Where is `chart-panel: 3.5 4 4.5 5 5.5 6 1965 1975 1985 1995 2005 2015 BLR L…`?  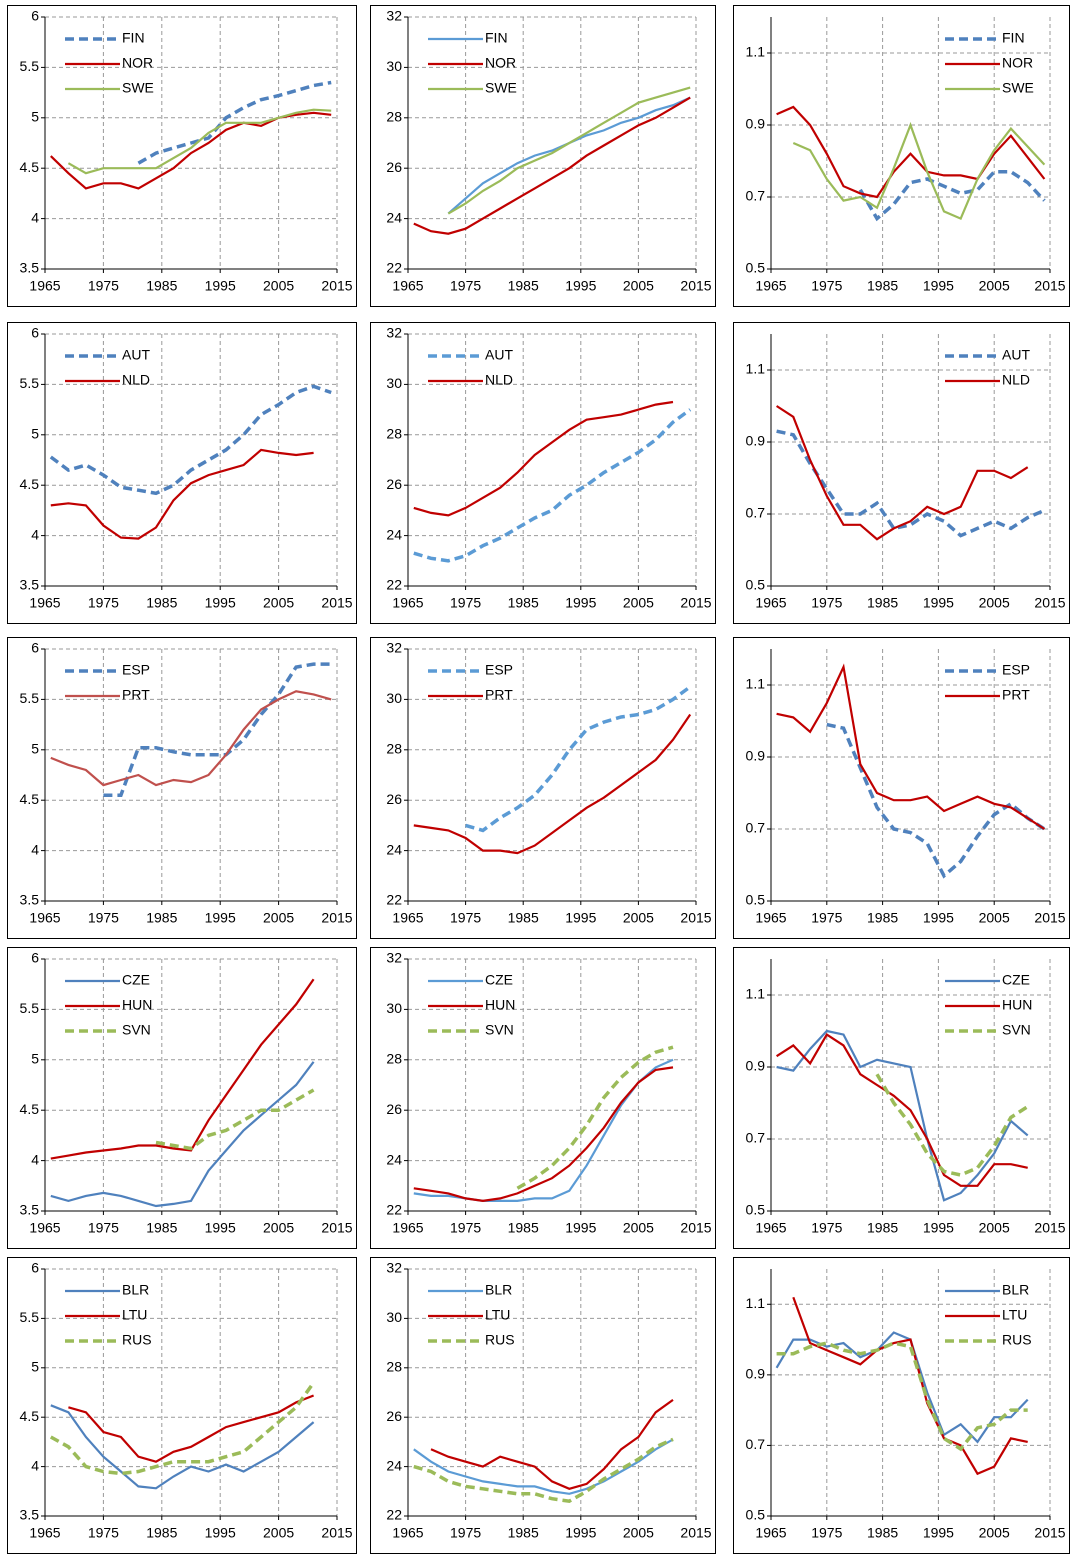 chart-panel: 3.5 4 4.5 5 5.5 6 1965 1975 1985 1995 2005 2015 BLR L… is located at coordinates (182, 1405).